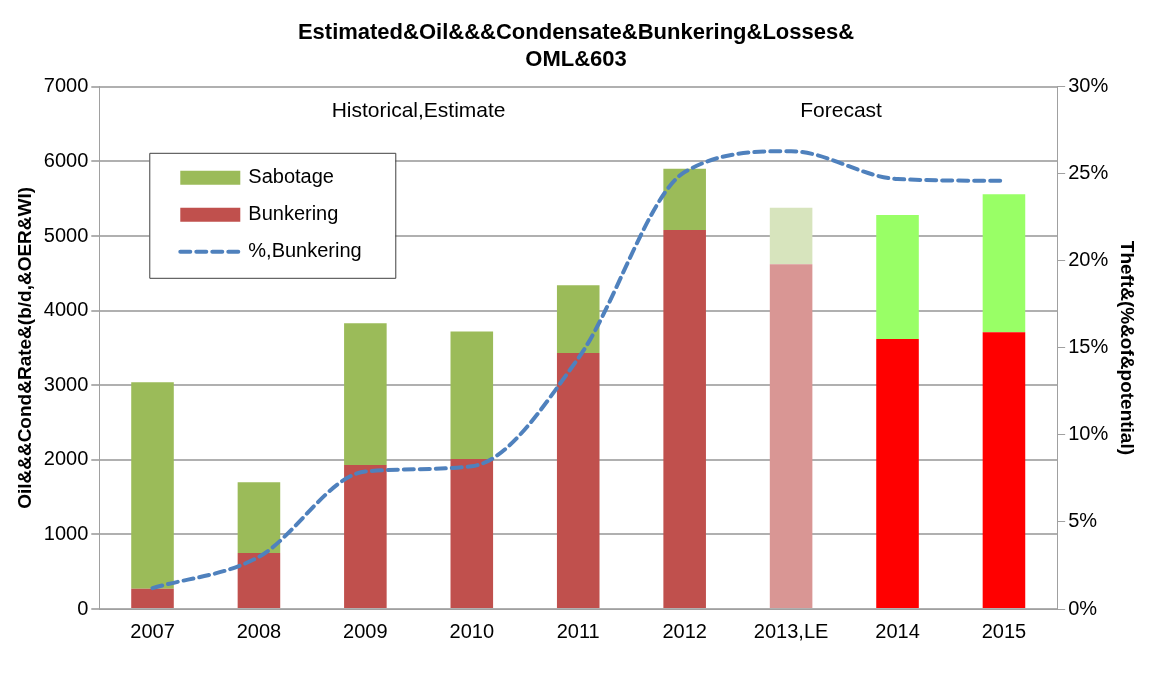 This screenshot has height=677, width=1162. I want to click on y2-tick-label: 0%, so click(1083, 607).